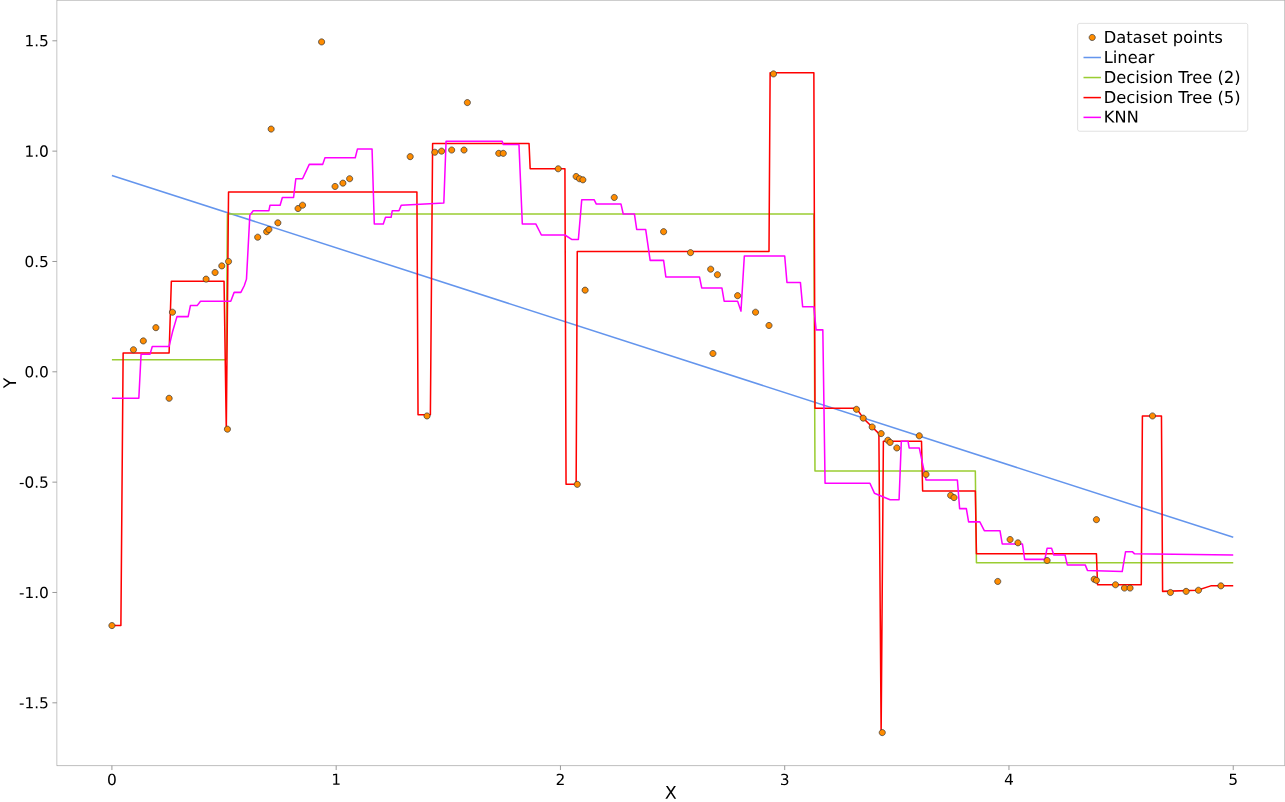 The height and width of the screenshot is (802, 1285). I want to click on x-tick-label: 3, so click(785, 779).